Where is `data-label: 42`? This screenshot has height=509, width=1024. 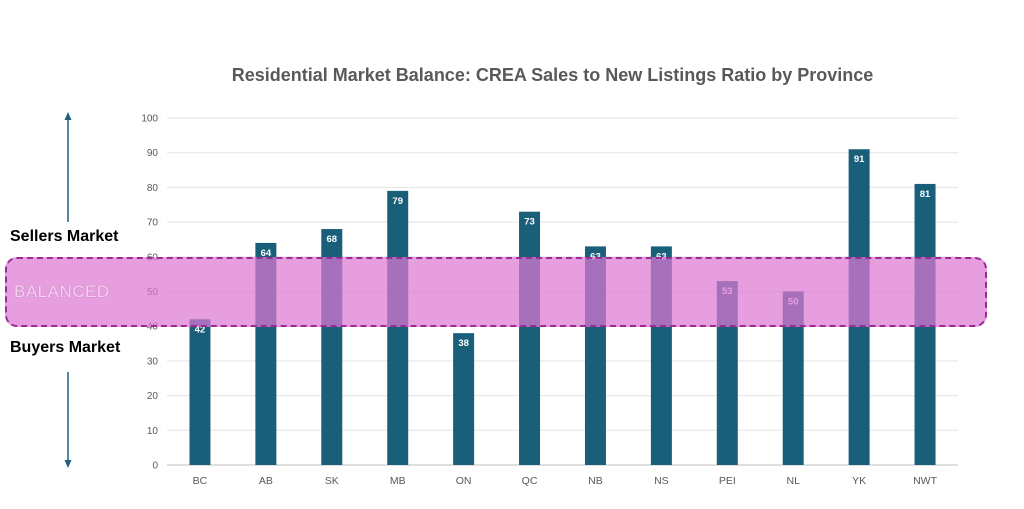
data-label: 42 is located at coordinates (200, 329).